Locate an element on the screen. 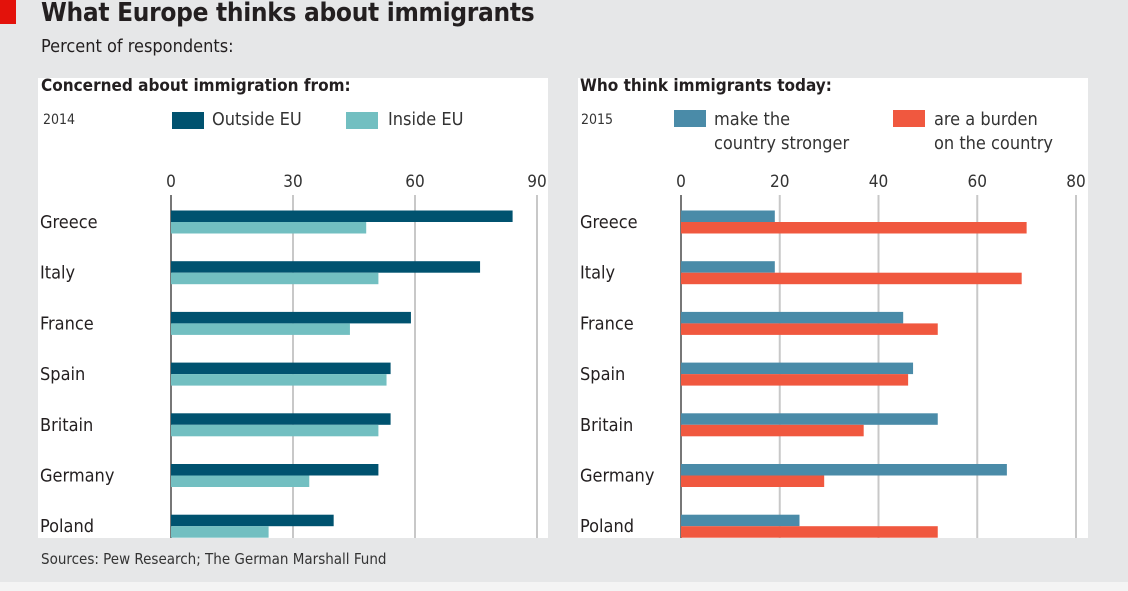 The height and width of the screenshot is (591, 1128). chart-subtitle: Percent of respondents: is located at coordinates (137, 46).